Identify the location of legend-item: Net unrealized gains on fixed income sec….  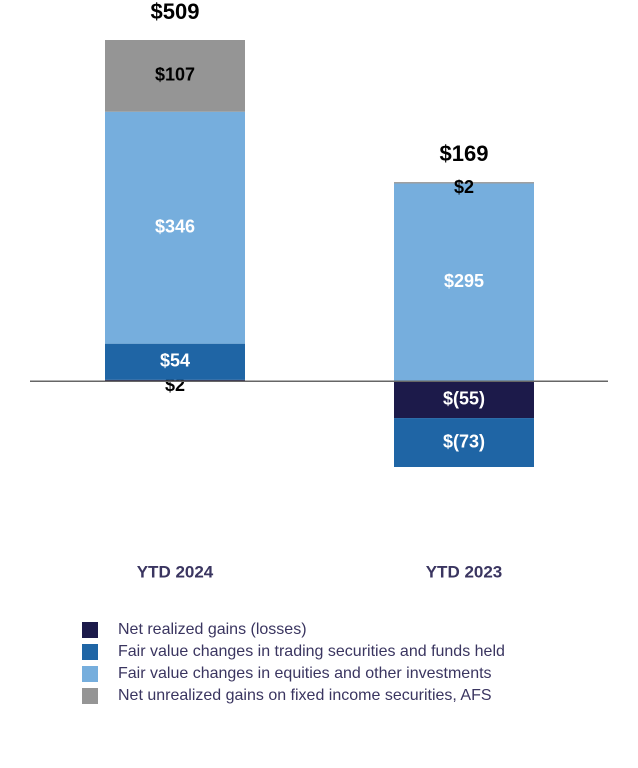
(312, 696).